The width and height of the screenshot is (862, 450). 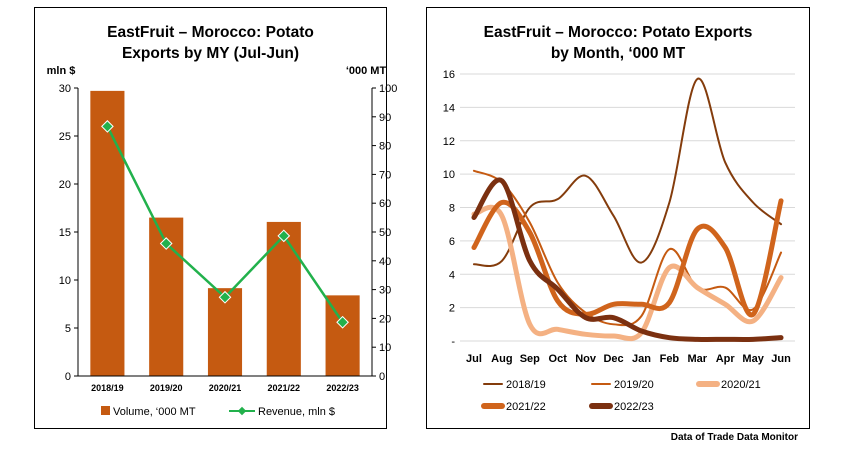 I want to click on y-tick-label: 6, so click(x=452, y=242).